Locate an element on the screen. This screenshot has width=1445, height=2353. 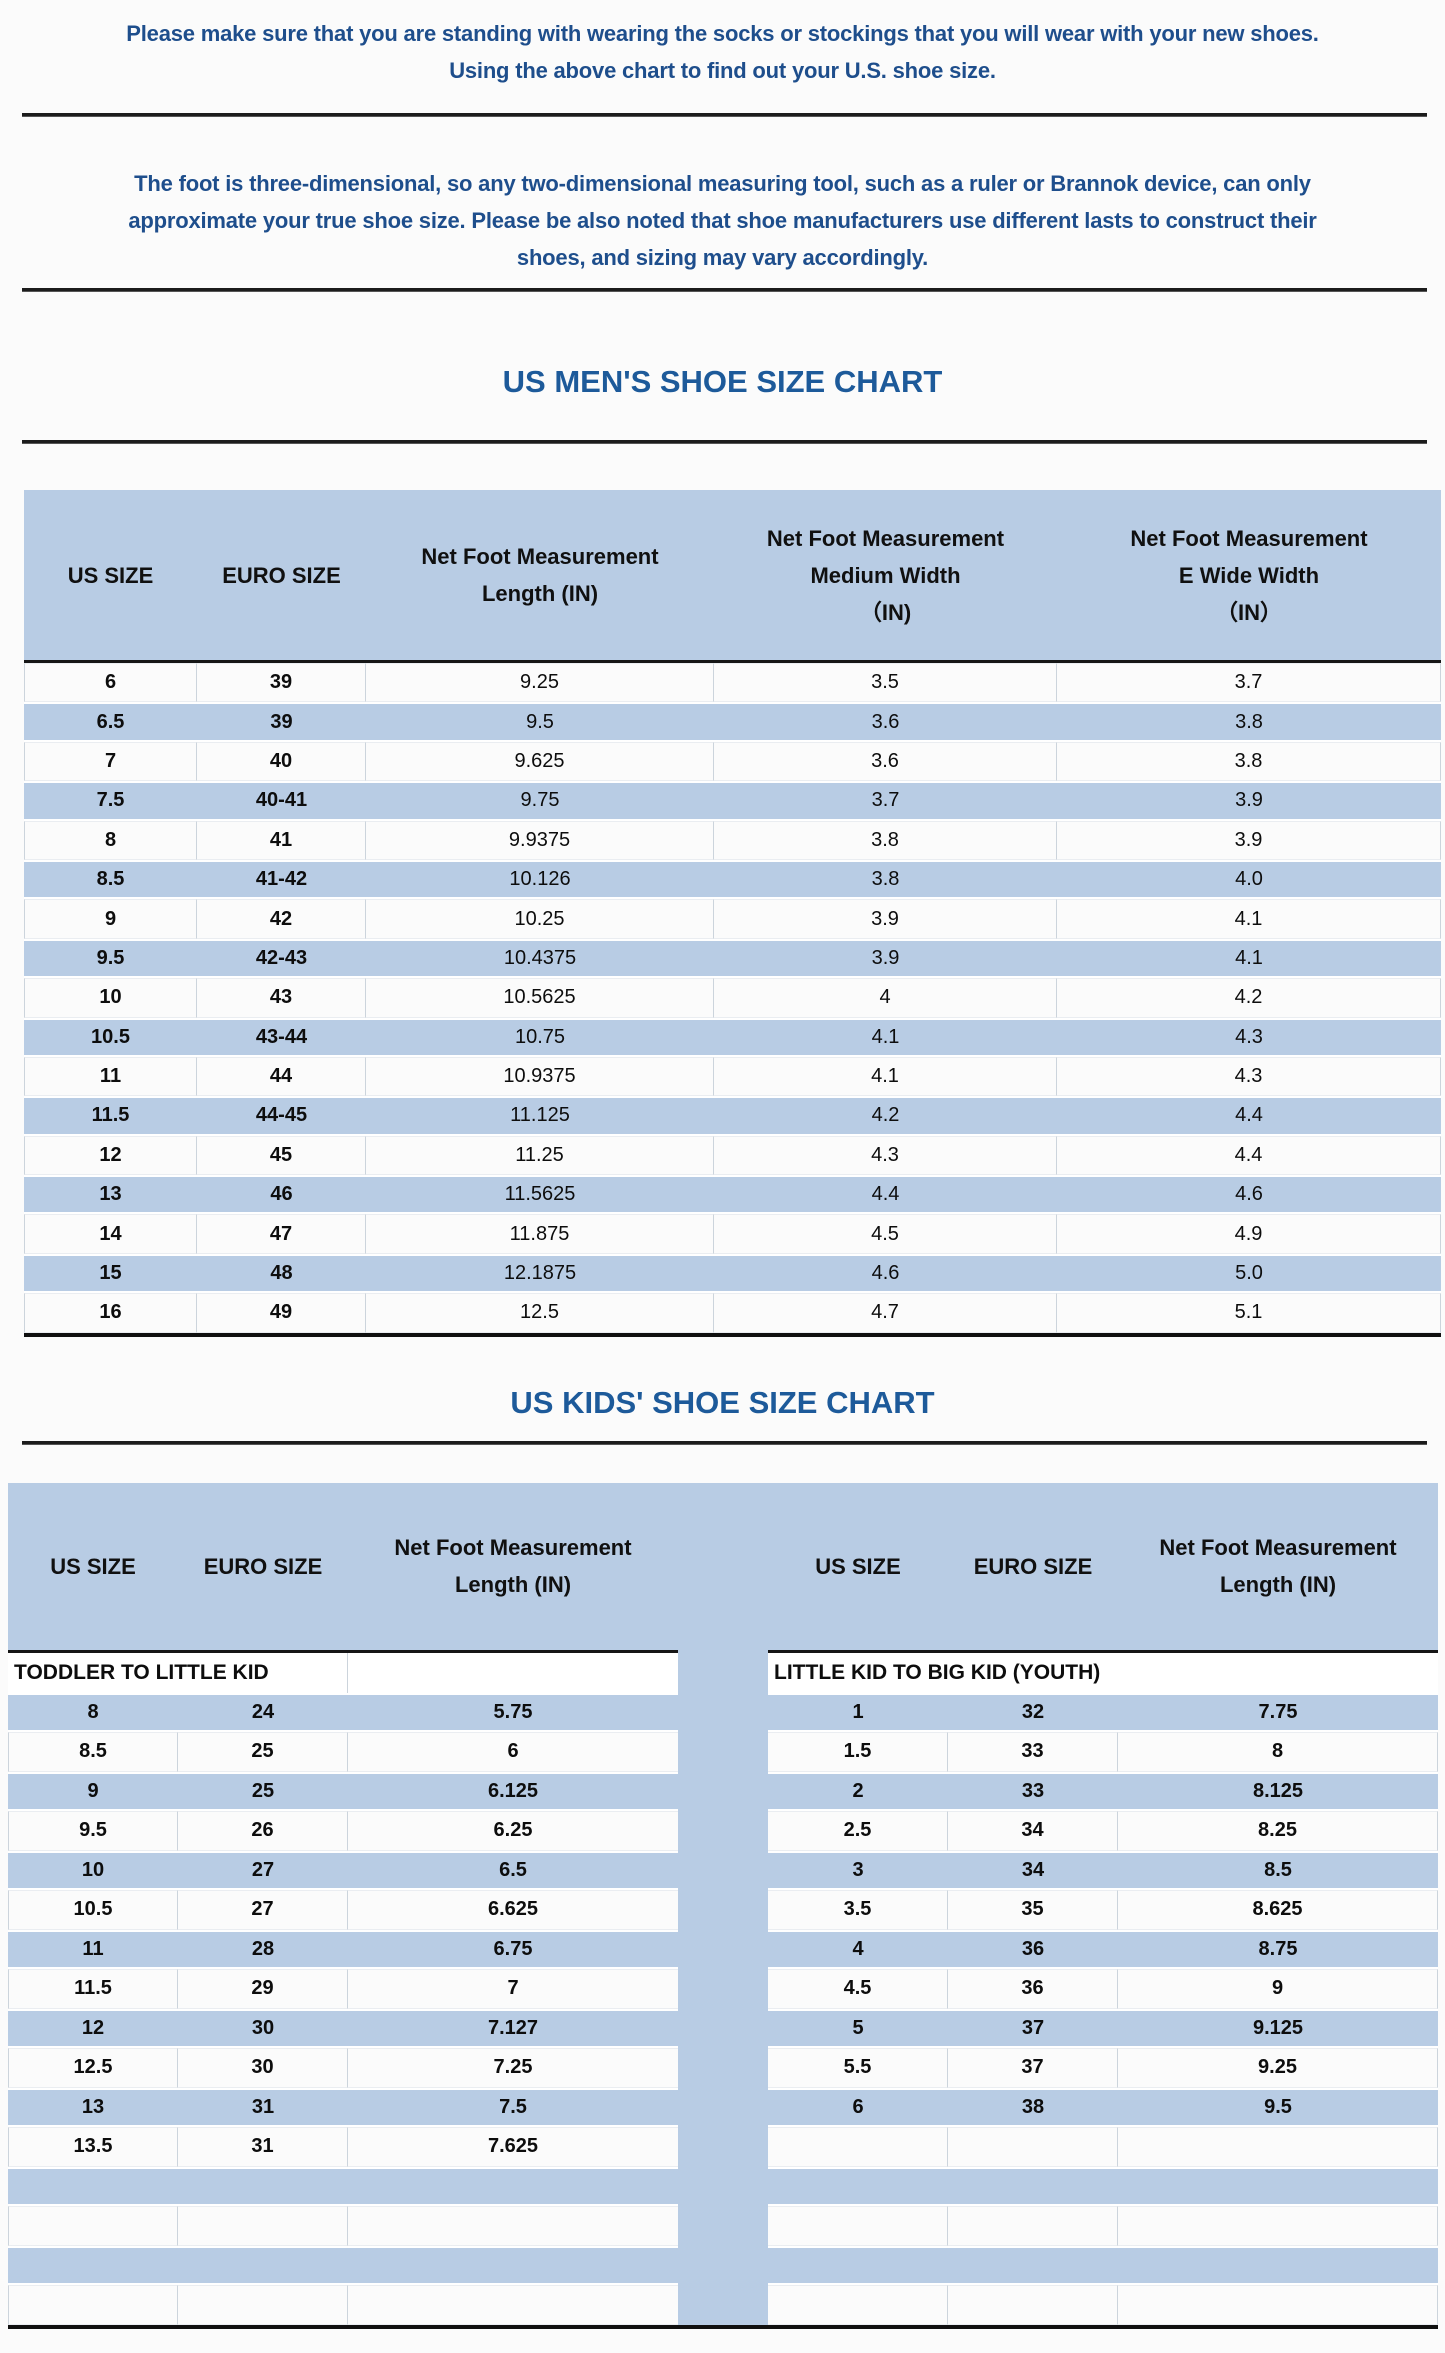
mens-table-row: 7 40 9.625 3.6 3.8 is located at coordinates (732, 761).